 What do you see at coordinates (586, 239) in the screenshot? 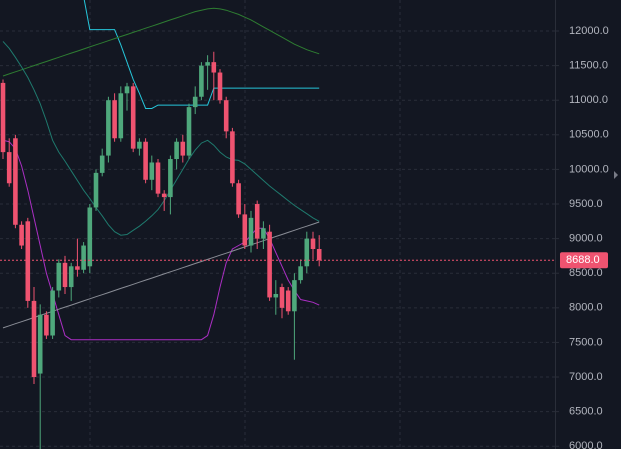
I see `y-tick-label: 9000.0` at bounding box center [586, 239].